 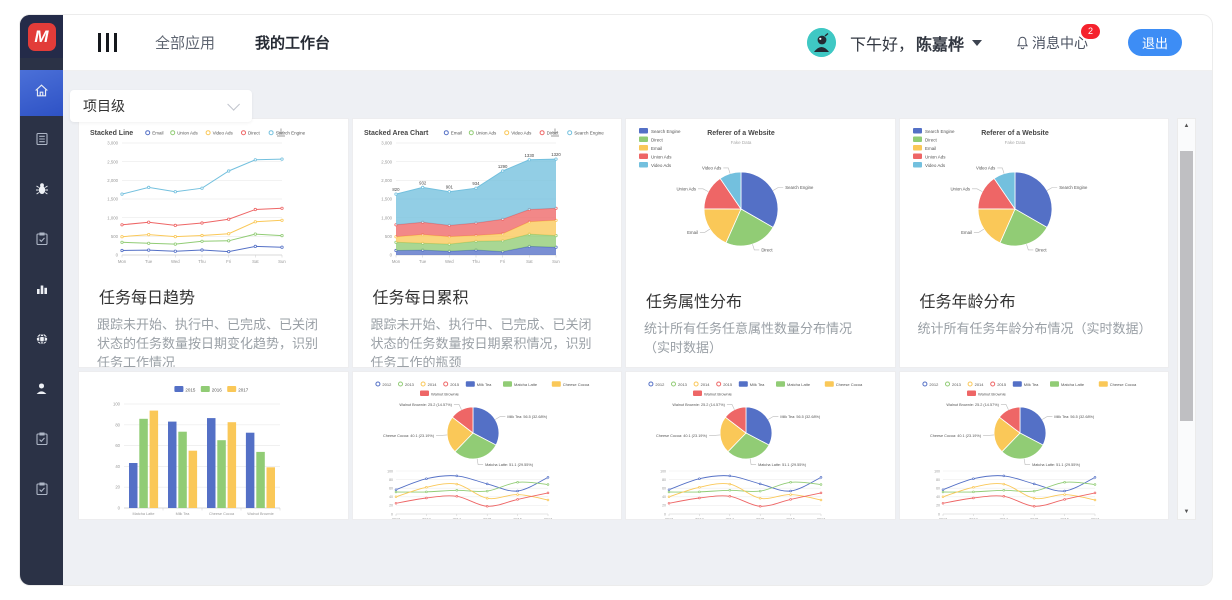 What do you see at coordinates (1186, 512) in the screenshot?
I see `scroll-down-arrow: ▼` at bounding box center [1186, 512].